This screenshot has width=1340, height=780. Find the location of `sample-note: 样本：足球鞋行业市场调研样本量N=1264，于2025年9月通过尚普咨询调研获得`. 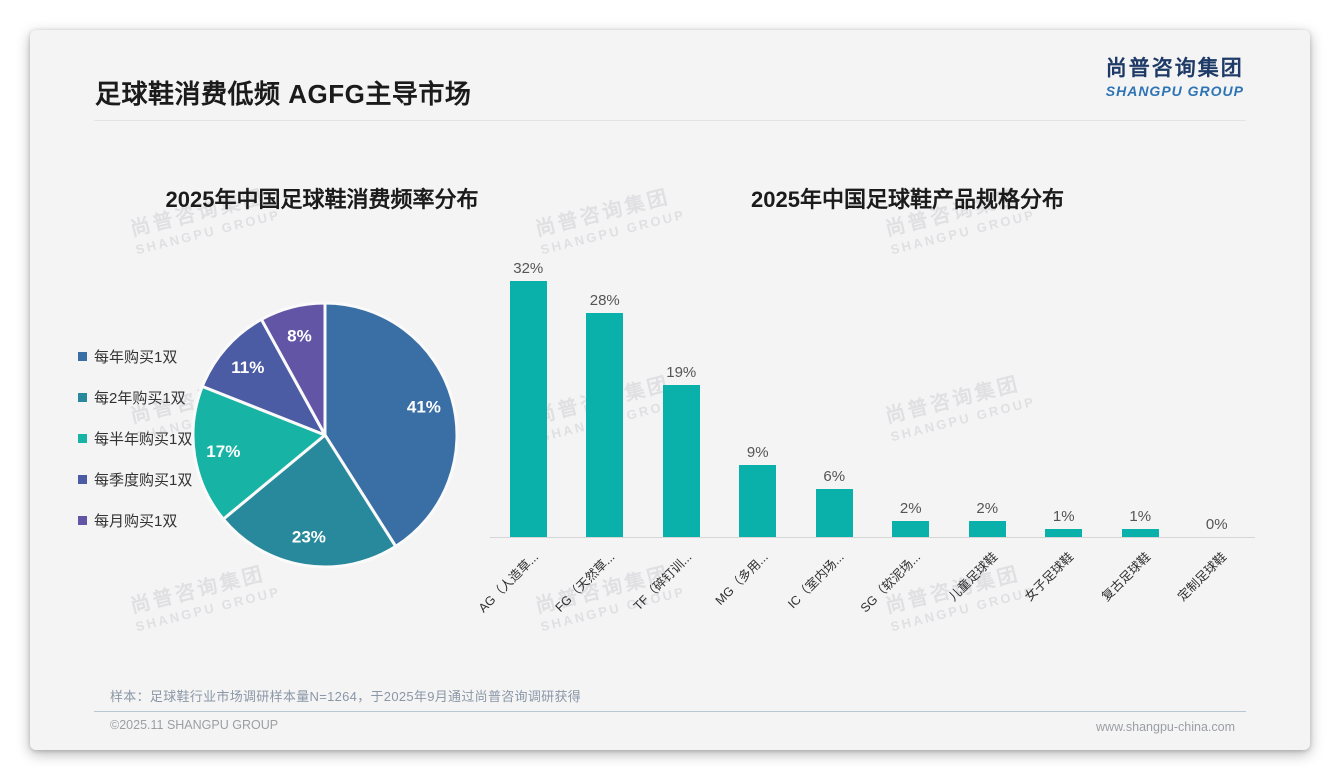

sample-note: 样本：足球鞋行业市场调研样本量N=1264，于2025年9月通过尚普咨询调研获得 is located at coordinates (346, 696).